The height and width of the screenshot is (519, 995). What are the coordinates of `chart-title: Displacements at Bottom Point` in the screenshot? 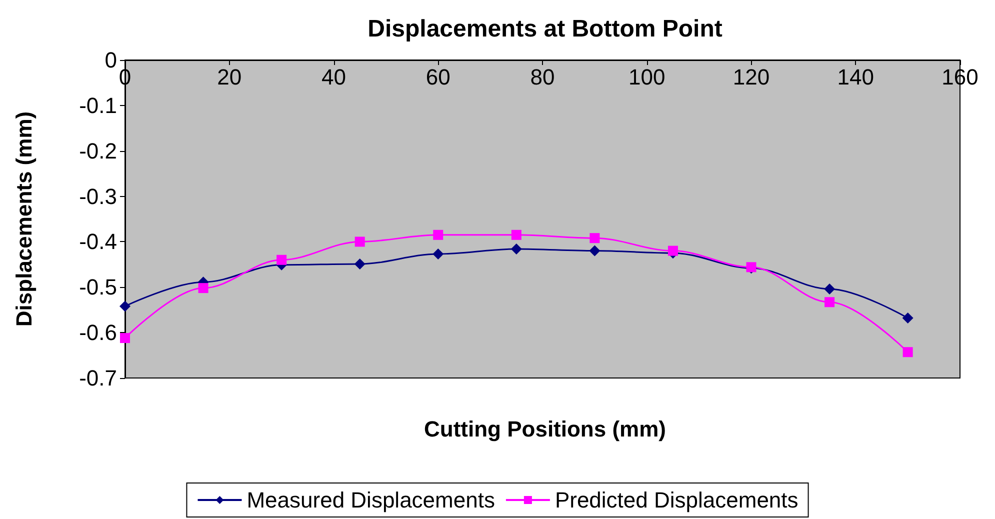 It's located at (545, 29).